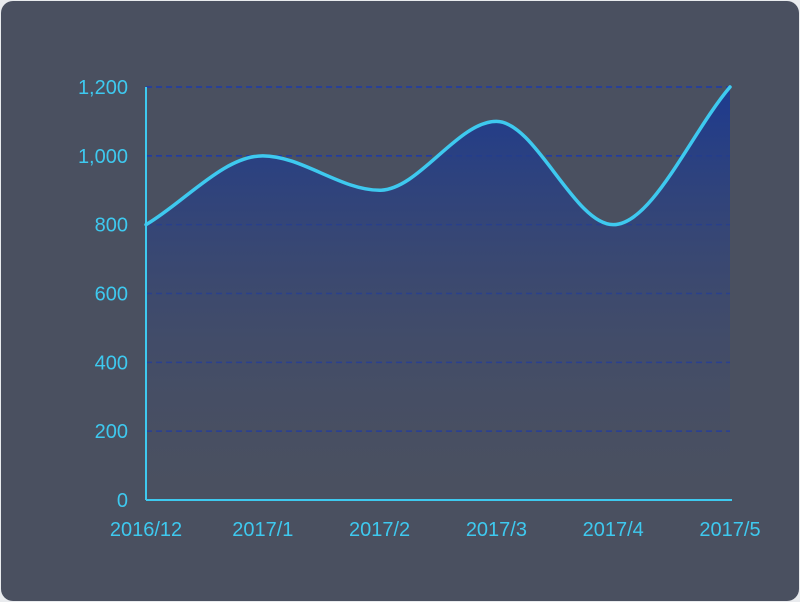 This screenshot has height=602, width=800. Describe the element at coordinates (496, 530) in the screenshot. I see `x-tick-label: 2017/3` at that location.